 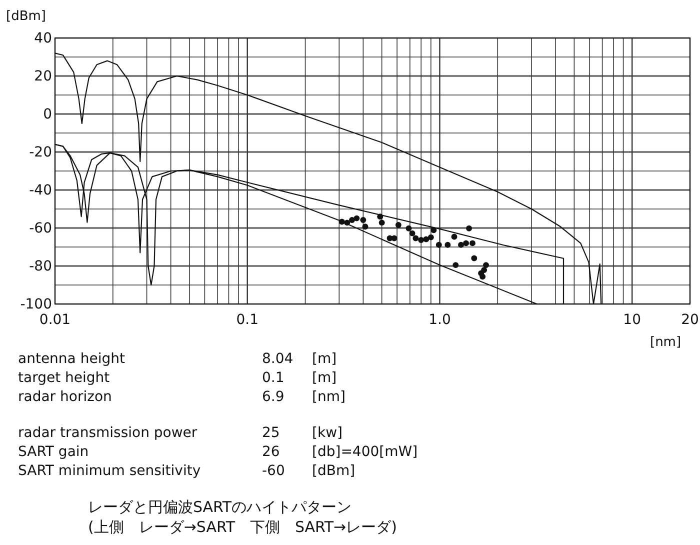 What do you see at coordinates (218, 452) in the screenshot?
I see `text: SART gain 26 [db]=400[mW]` at bounding box center [218, 452].